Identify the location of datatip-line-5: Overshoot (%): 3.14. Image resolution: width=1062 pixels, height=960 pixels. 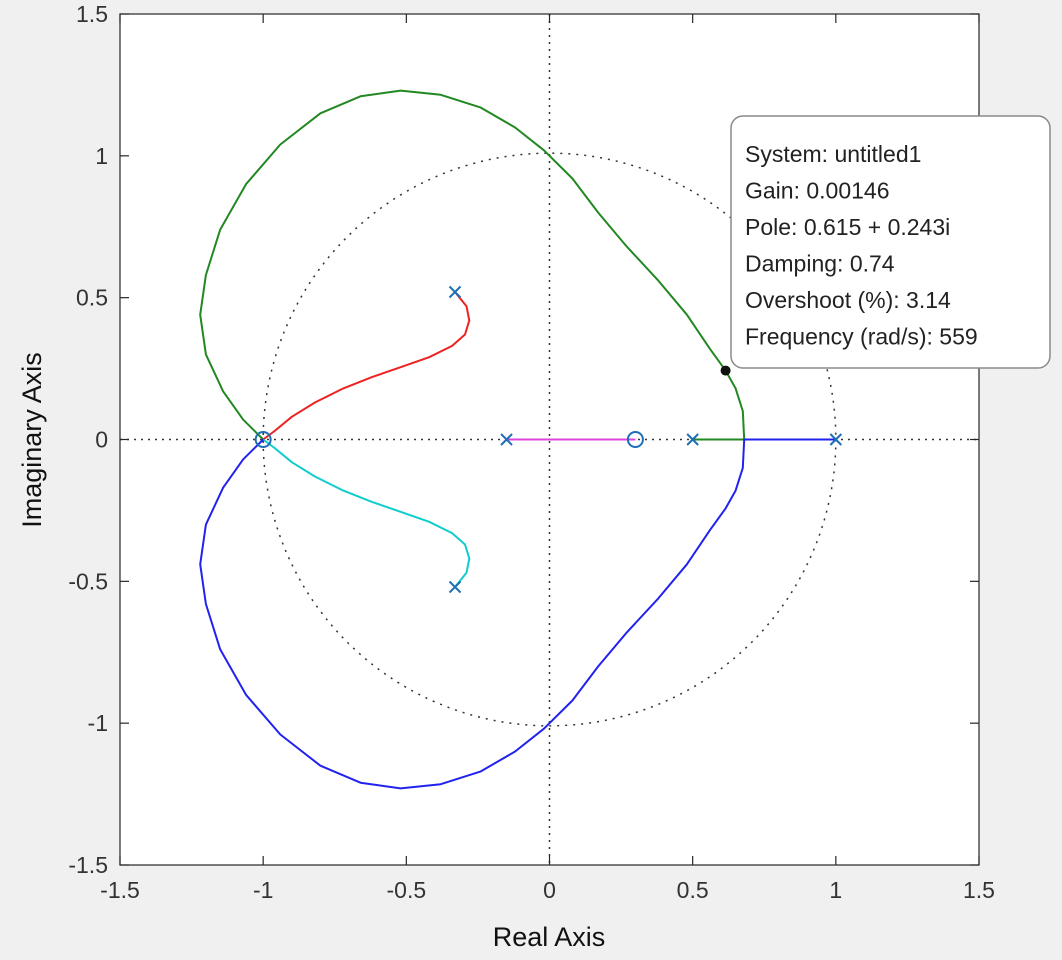
(848, 300).